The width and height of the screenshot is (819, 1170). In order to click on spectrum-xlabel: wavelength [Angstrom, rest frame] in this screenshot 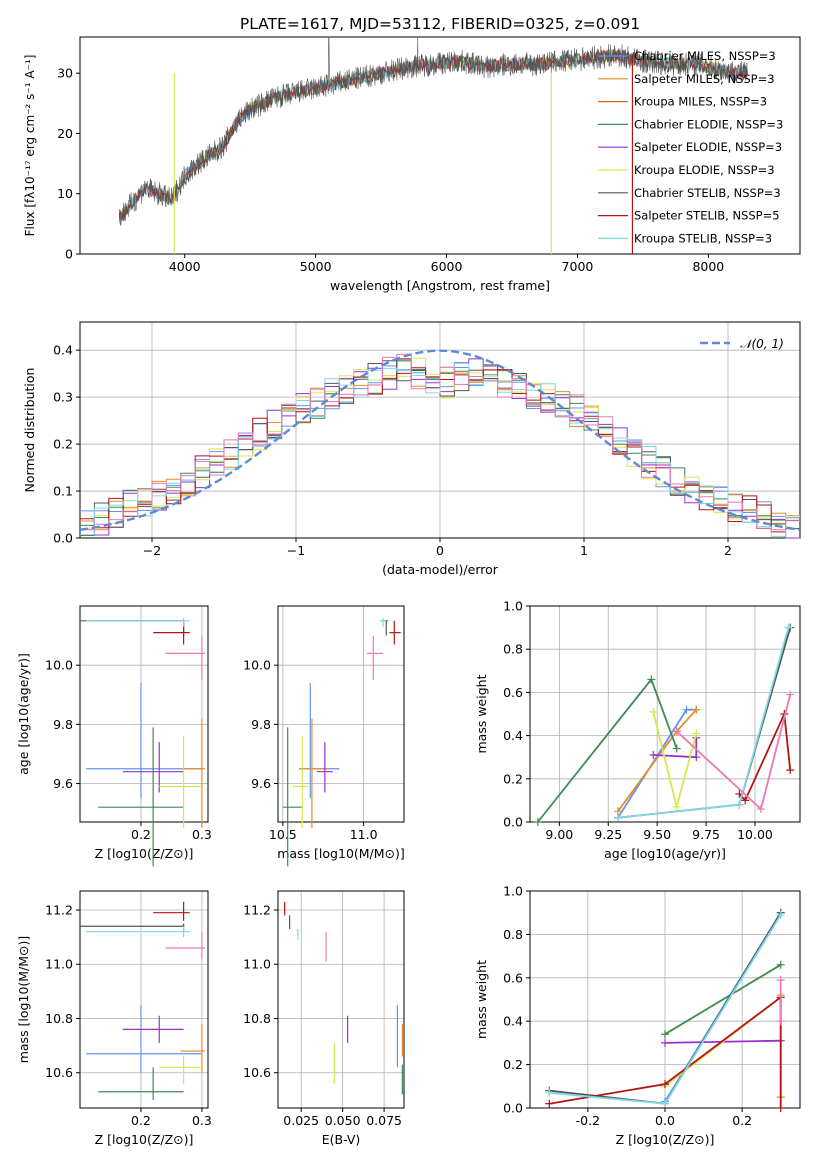, I will do `click(440, 285)`.